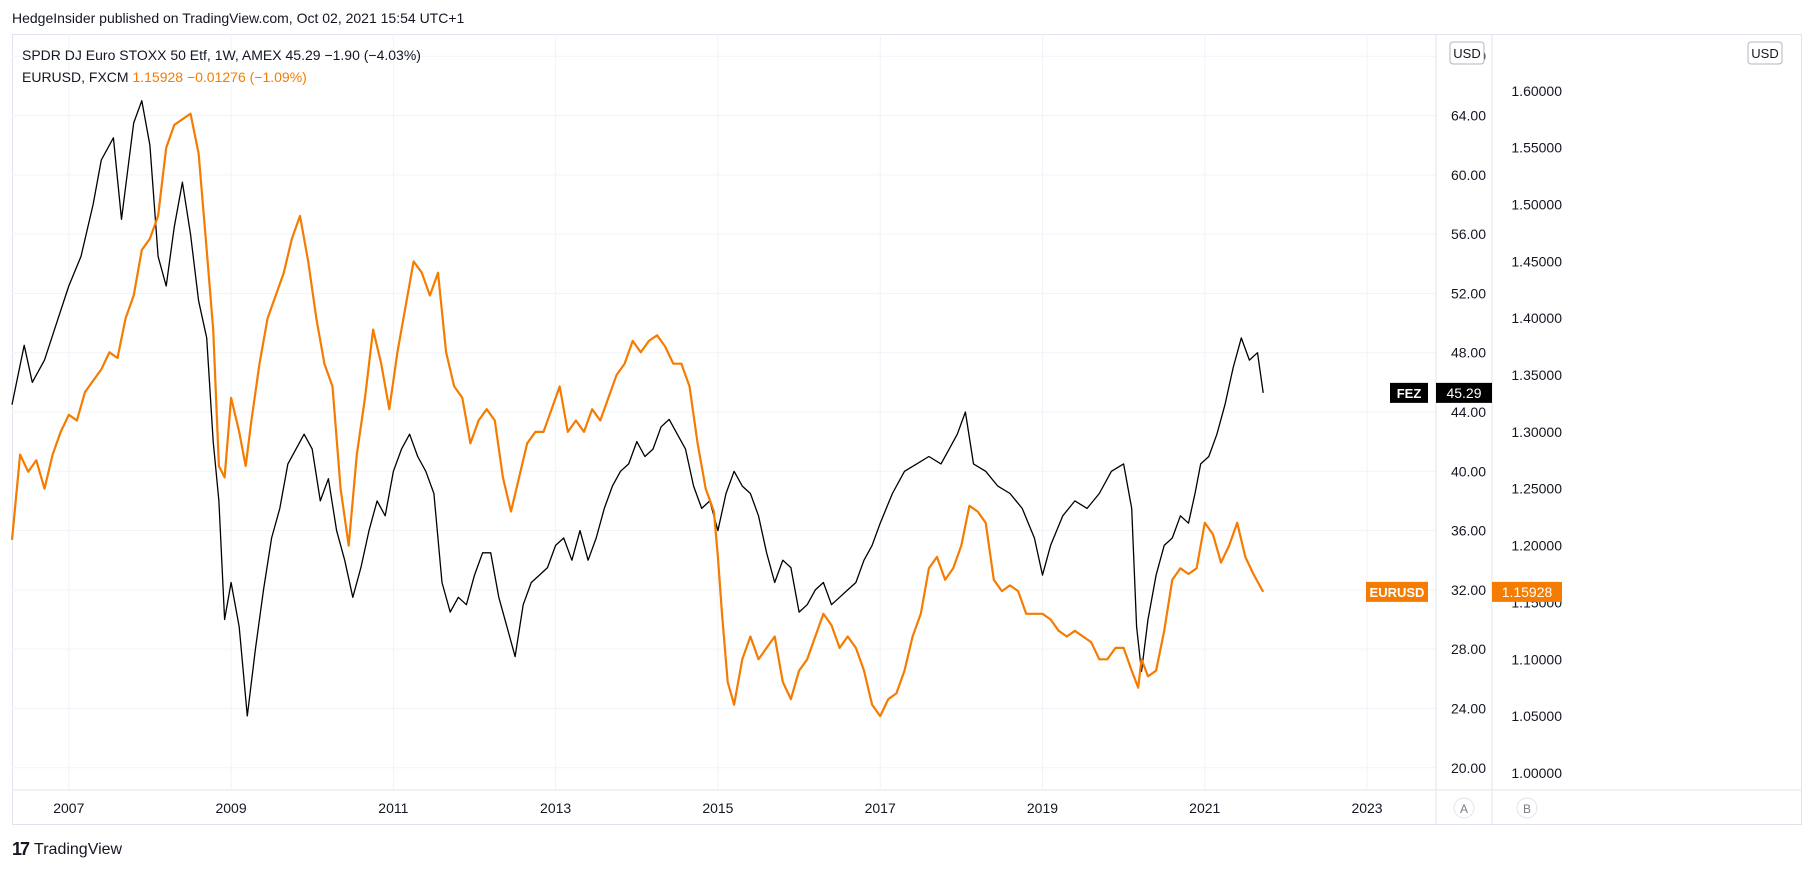 The image size is (1813, 870). Describe the element at coordinates (717, 808) in the screenshot. I see `x-axis-tick: 2015` at that location.